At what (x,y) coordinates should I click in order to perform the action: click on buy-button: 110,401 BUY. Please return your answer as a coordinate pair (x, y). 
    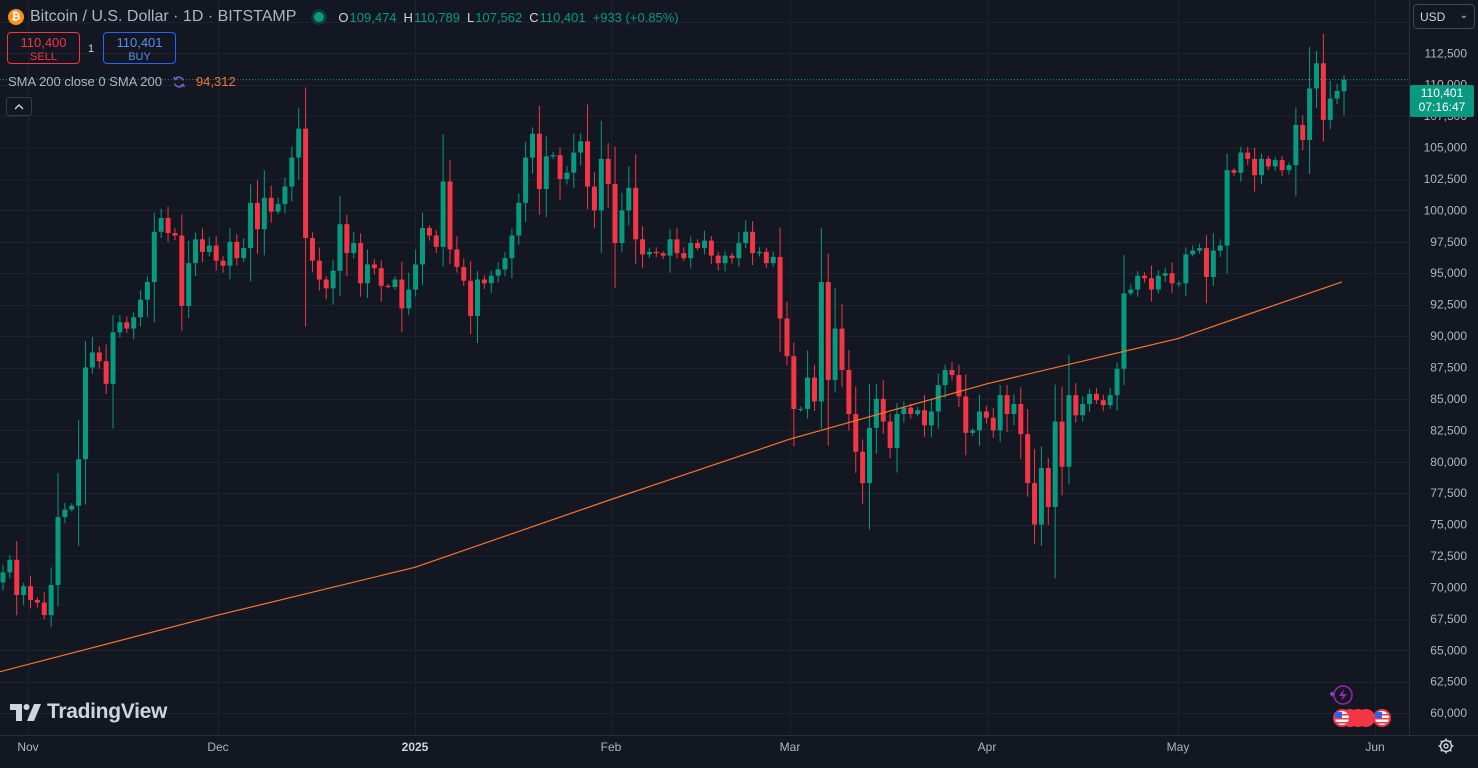
    Looking at the image, I should click on (139, 48).